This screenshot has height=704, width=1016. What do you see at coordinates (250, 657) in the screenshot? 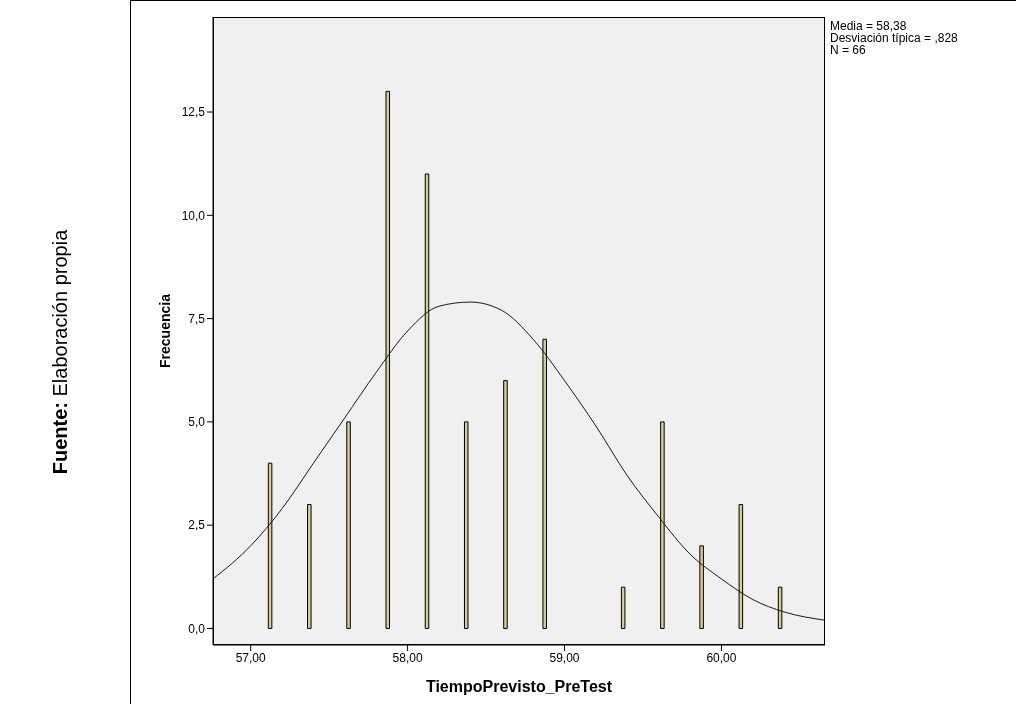
I see `x-tick-label: 57,00` at bounding box center [250, 657].